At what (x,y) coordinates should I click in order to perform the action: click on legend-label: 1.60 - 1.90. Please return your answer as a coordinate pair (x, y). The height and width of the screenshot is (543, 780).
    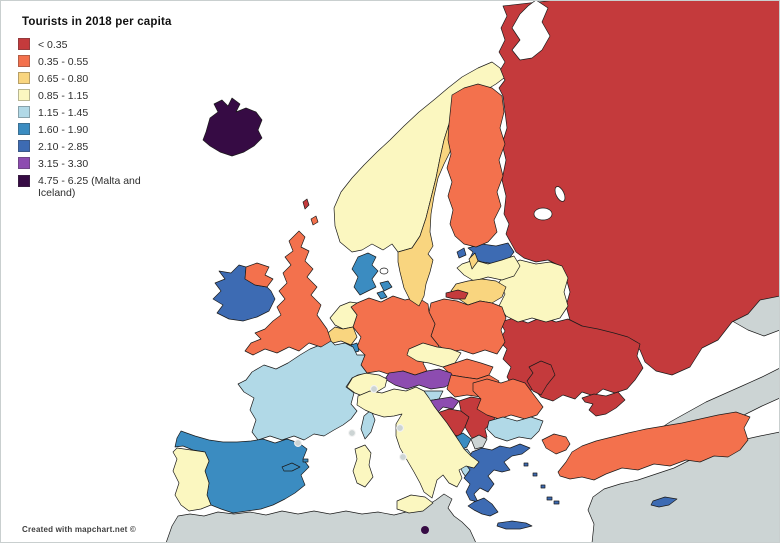
    Looking at the image, I should click on (63, 129).